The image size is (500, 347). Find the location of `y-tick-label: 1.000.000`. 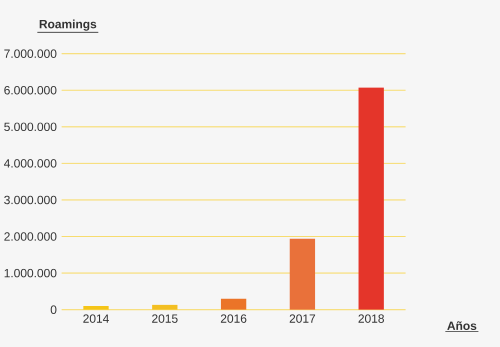

y-tick-label: 1.000.000 is located at coordinates (30, 273).